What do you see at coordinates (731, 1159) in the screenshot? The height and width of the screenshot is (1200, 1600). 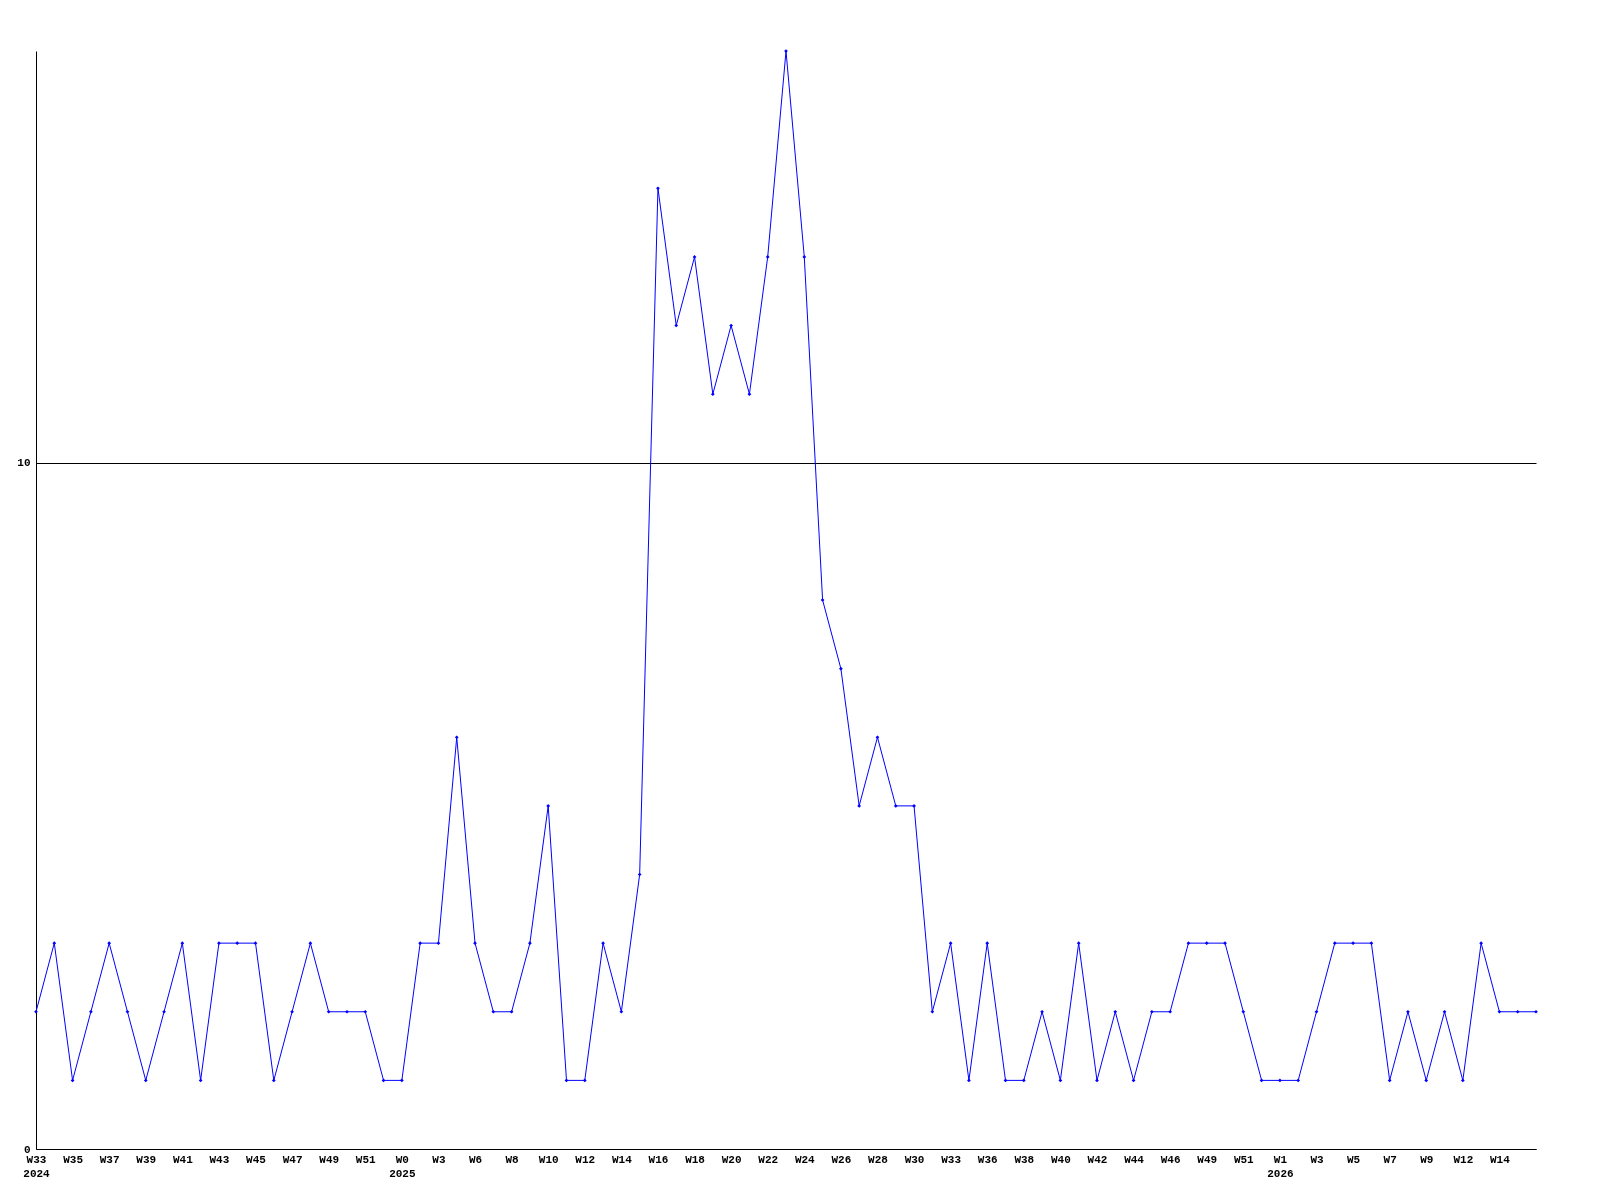 I see `x-tick-label: W20` at bounding box center [731, 1159].